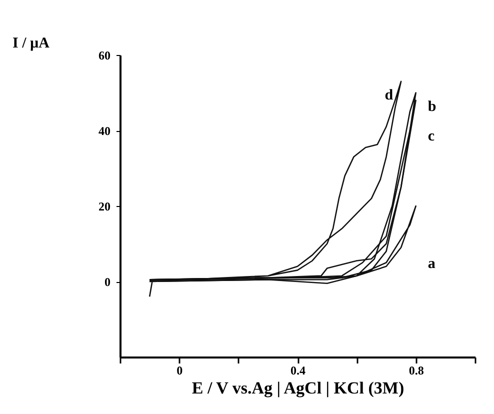  What do you see at coordinates (389, 95) in the screenshot?
I see `series-label: d` at bounding box center [389, 95].